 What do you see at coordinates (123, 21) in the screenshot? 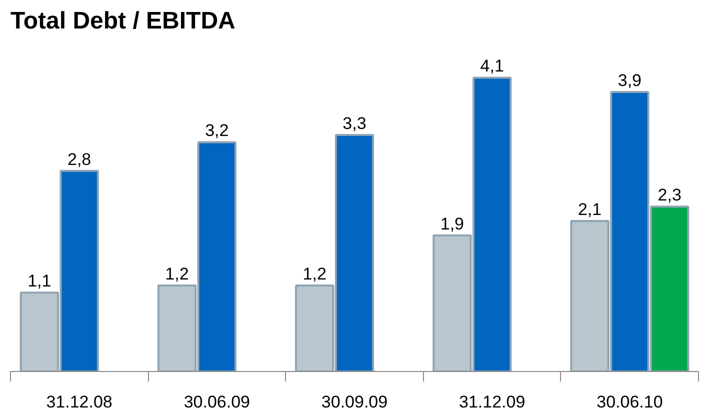
I see `chart-title: Total Debt / EBITDA` at bounding box center [123, 21].